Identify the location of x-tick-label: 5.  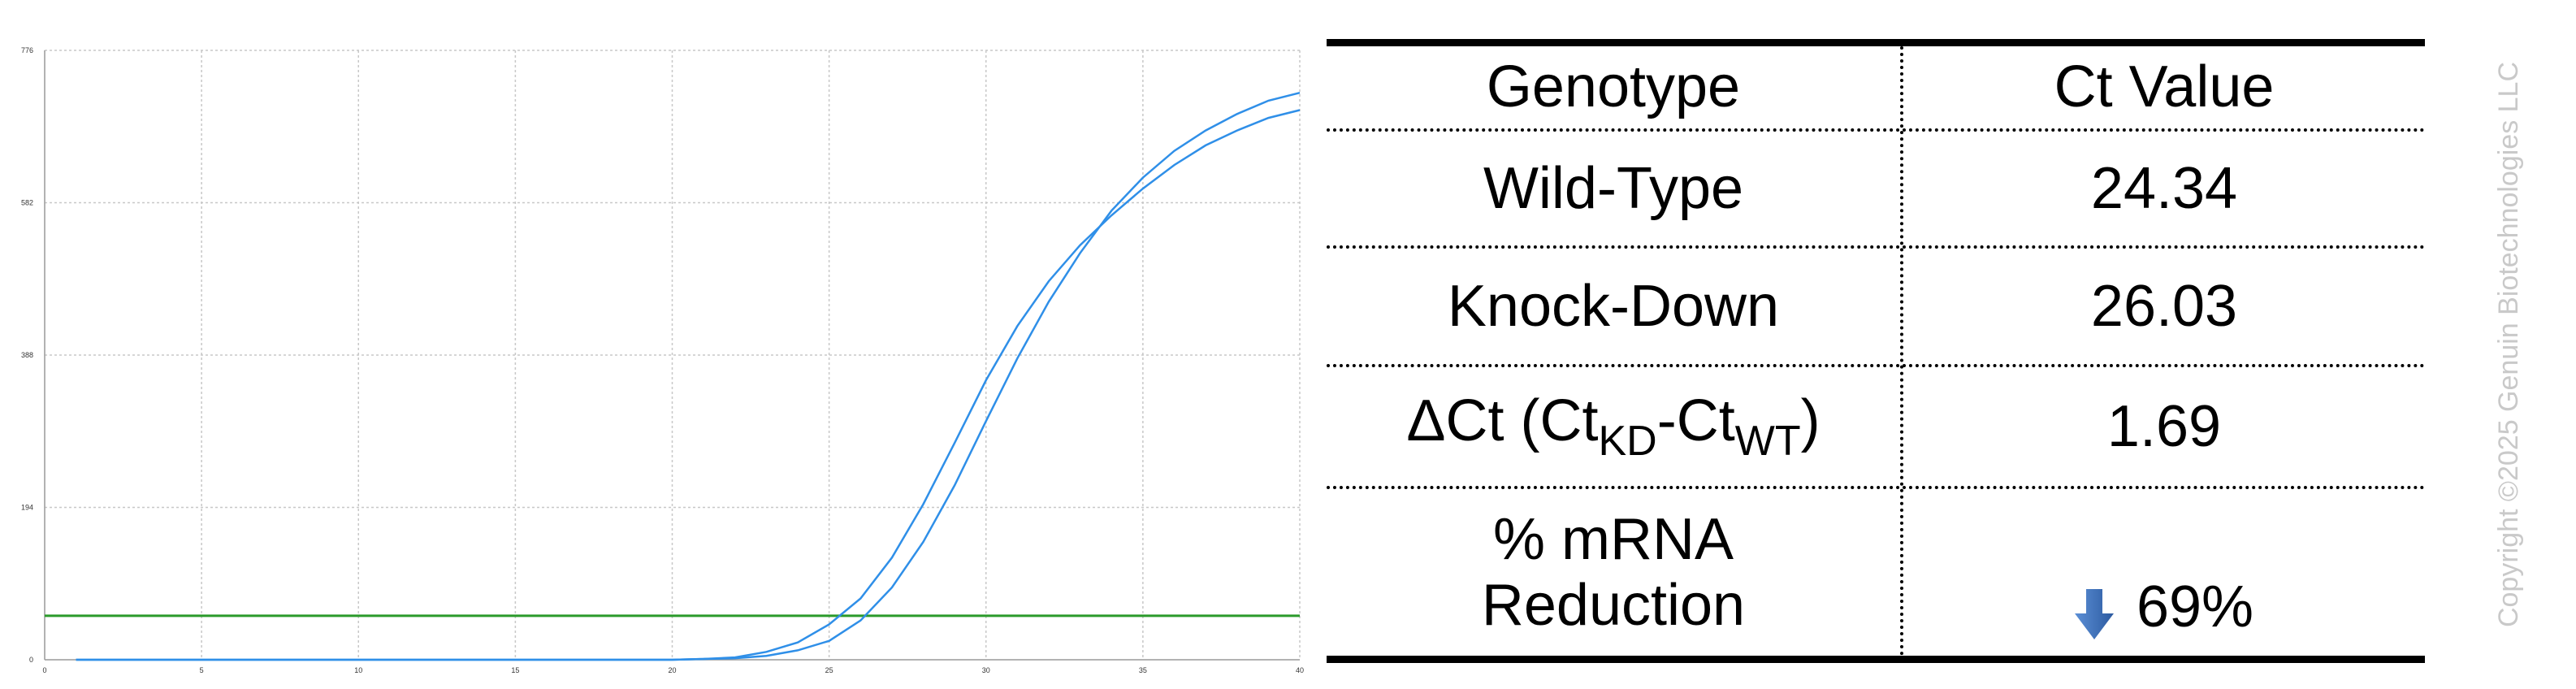
(202, 670).